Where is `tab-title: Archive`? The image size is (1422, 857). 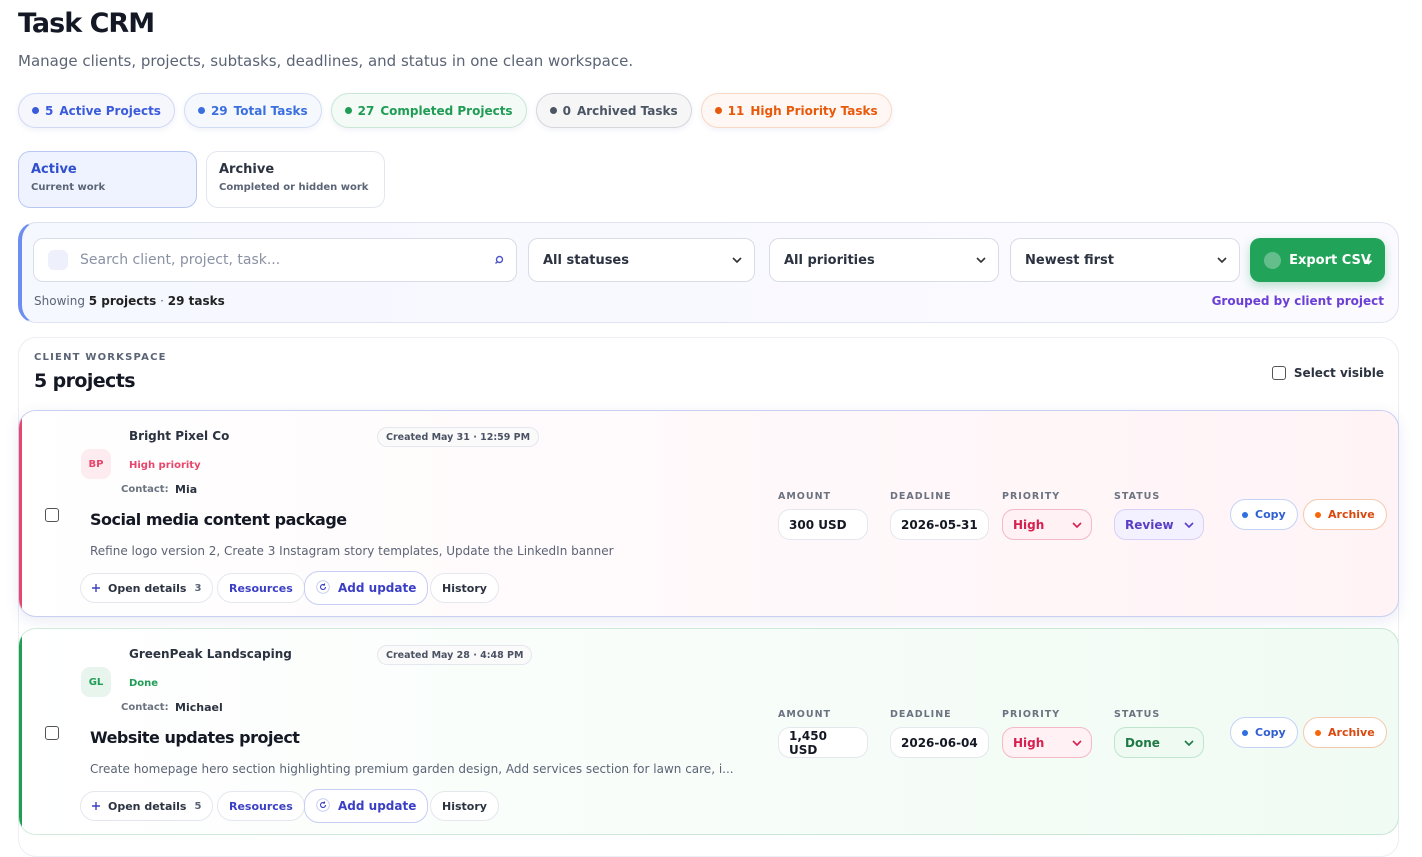
tab-title: Archive is located at coordinates (247, 169).